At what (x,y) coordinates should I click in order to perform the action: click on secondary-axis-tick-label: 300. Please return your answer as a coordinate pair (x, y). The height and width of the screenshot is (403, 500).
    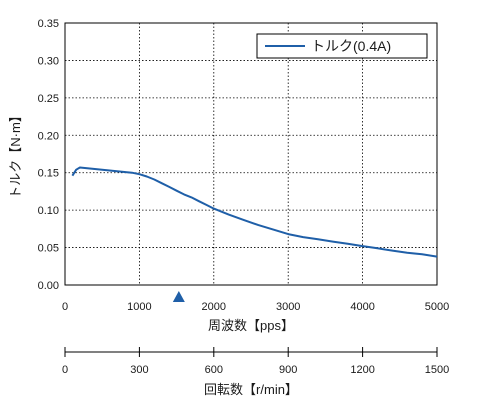
    Looking at the image, I should click on (139, 370).